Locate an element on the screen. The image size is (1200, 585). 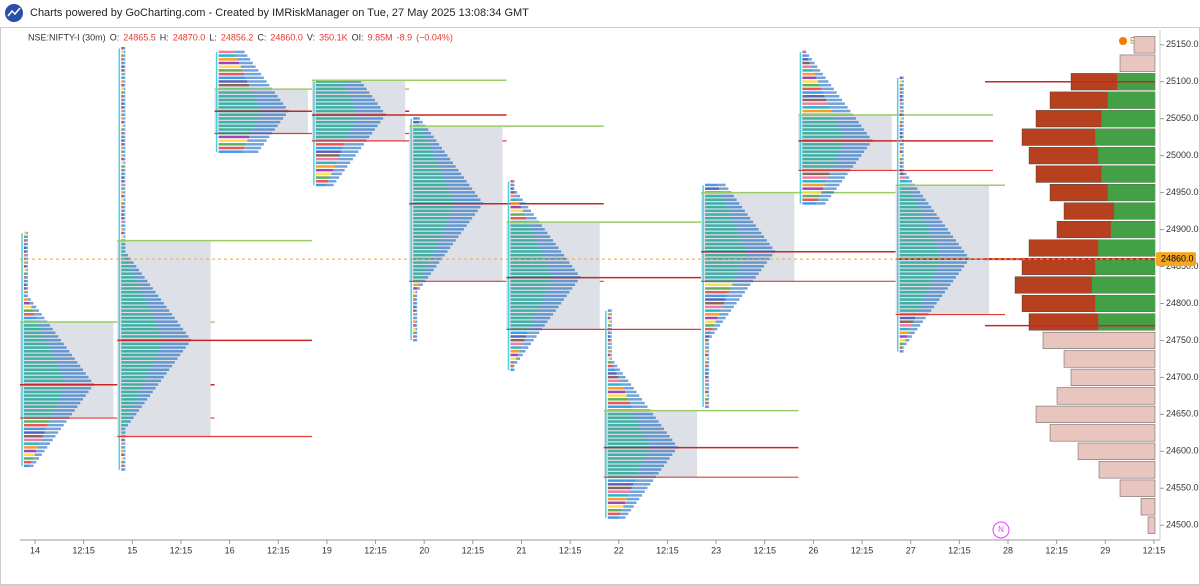
composite-bar is located at coordinates (1151, 525).